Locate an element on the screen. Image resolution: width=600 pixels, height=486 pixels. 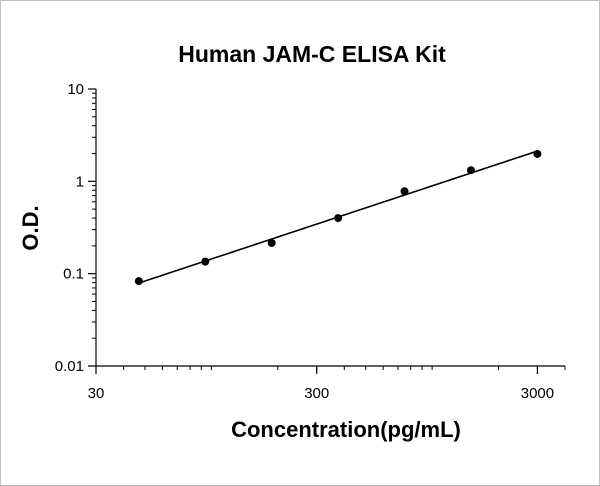
x-axis-title: Concentration(pg/mL) is located at coordinates (346, 429).